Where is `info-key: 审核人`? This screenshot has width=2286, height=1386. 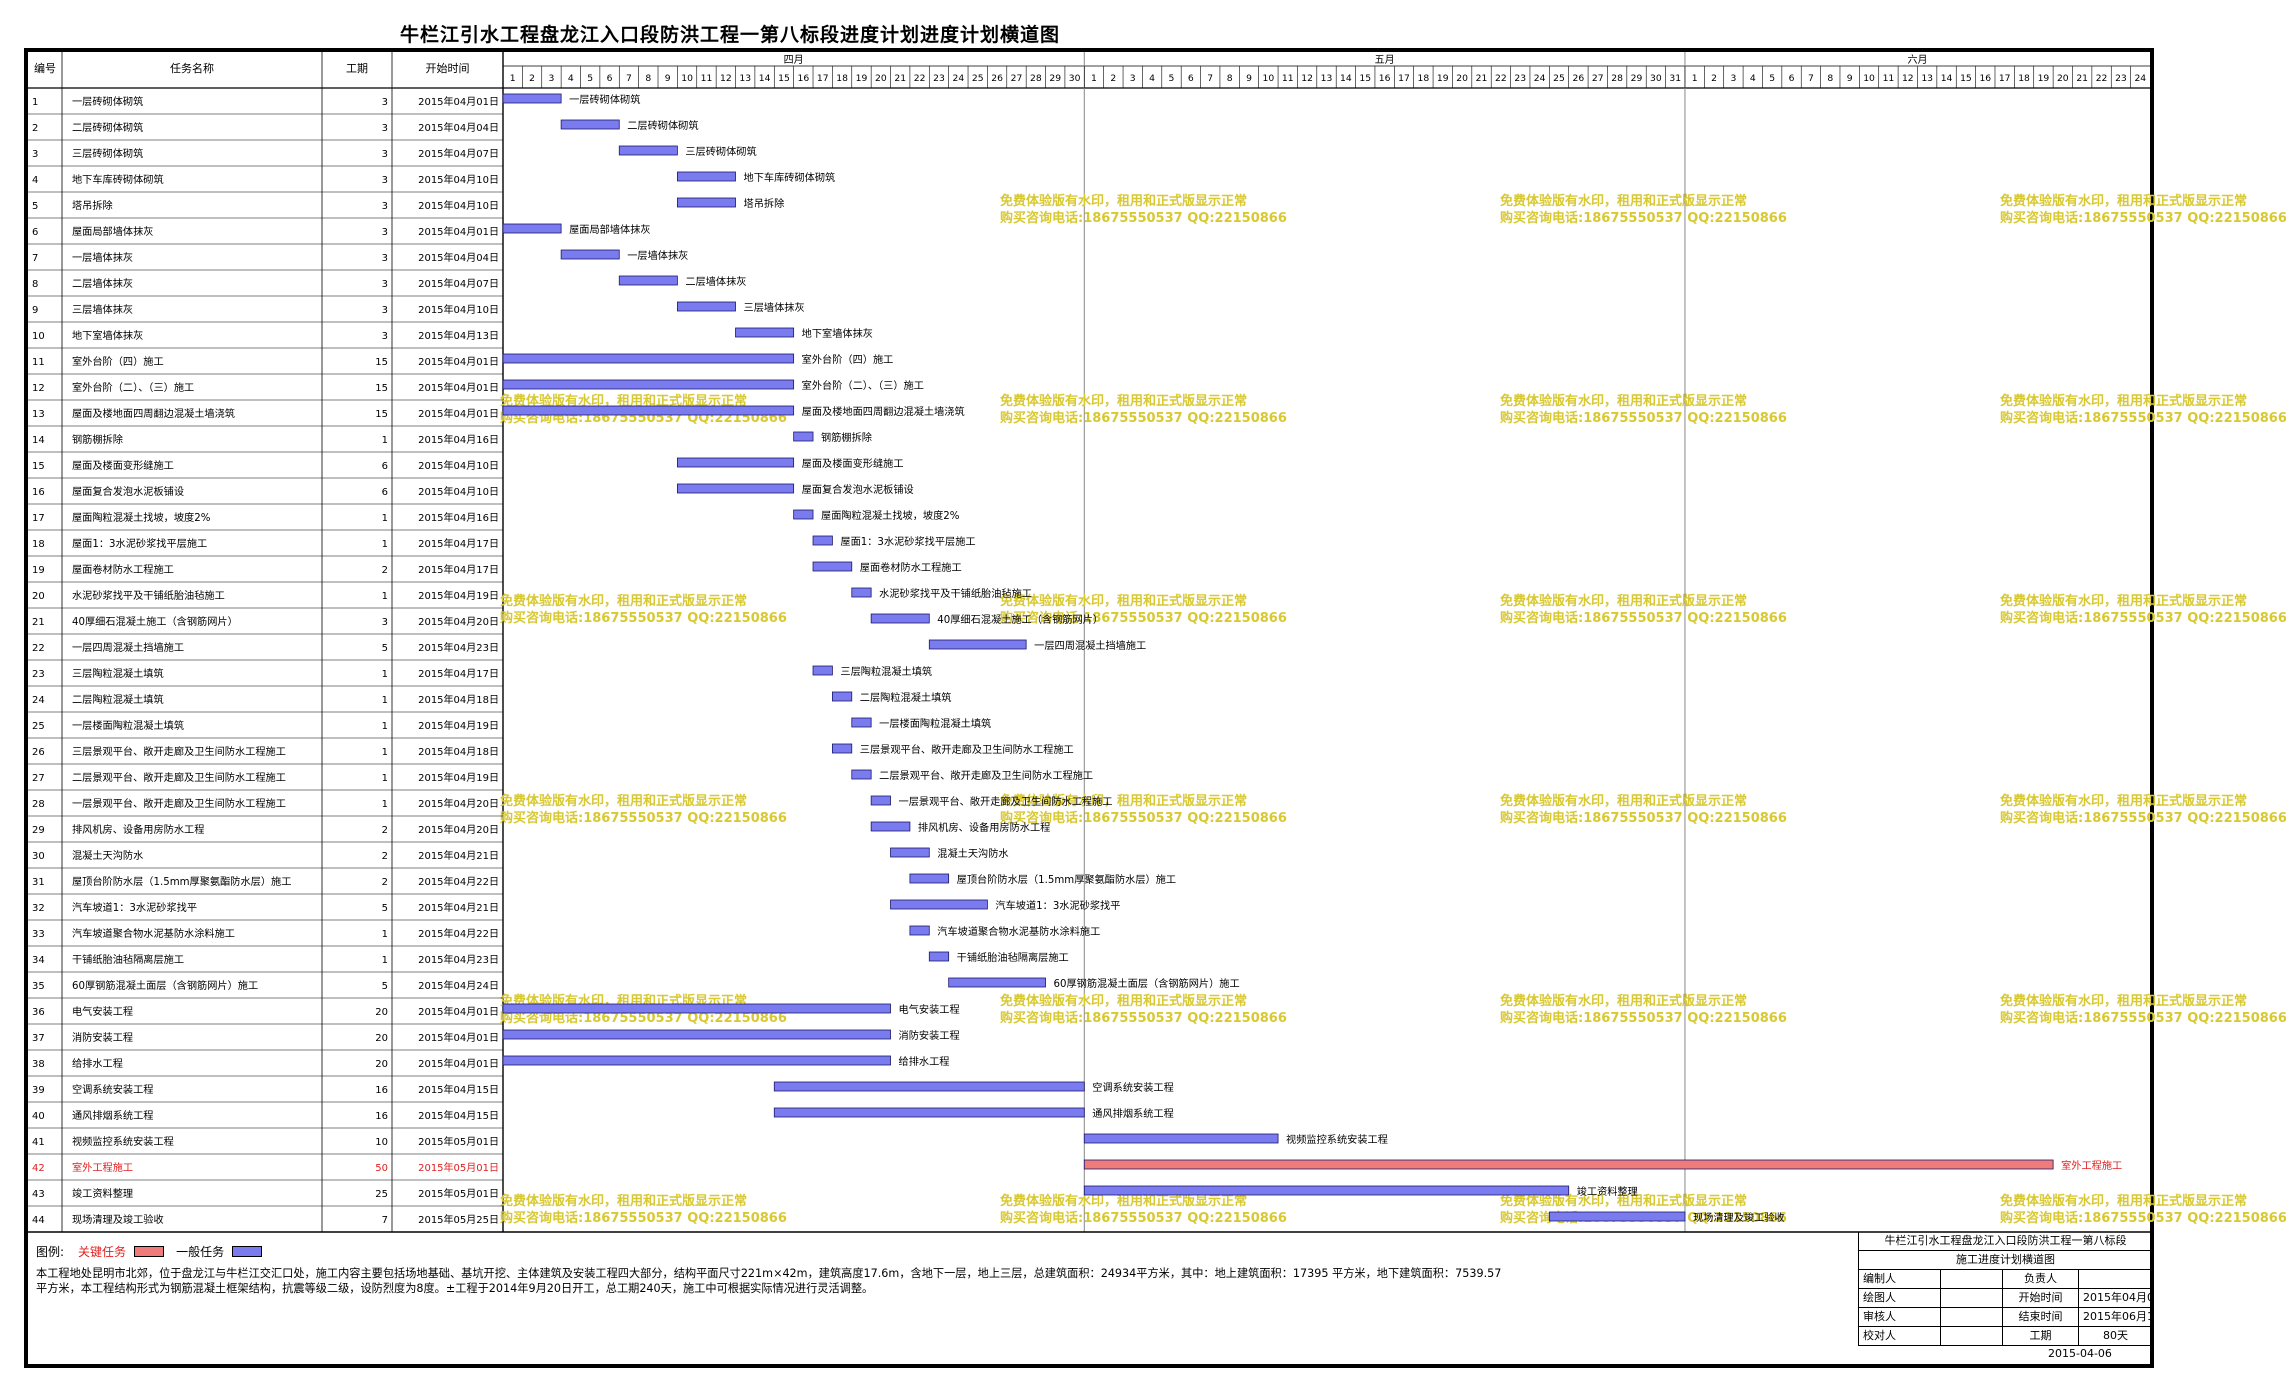 info-key: 审核人 is located at coordinates (1900, 1317).